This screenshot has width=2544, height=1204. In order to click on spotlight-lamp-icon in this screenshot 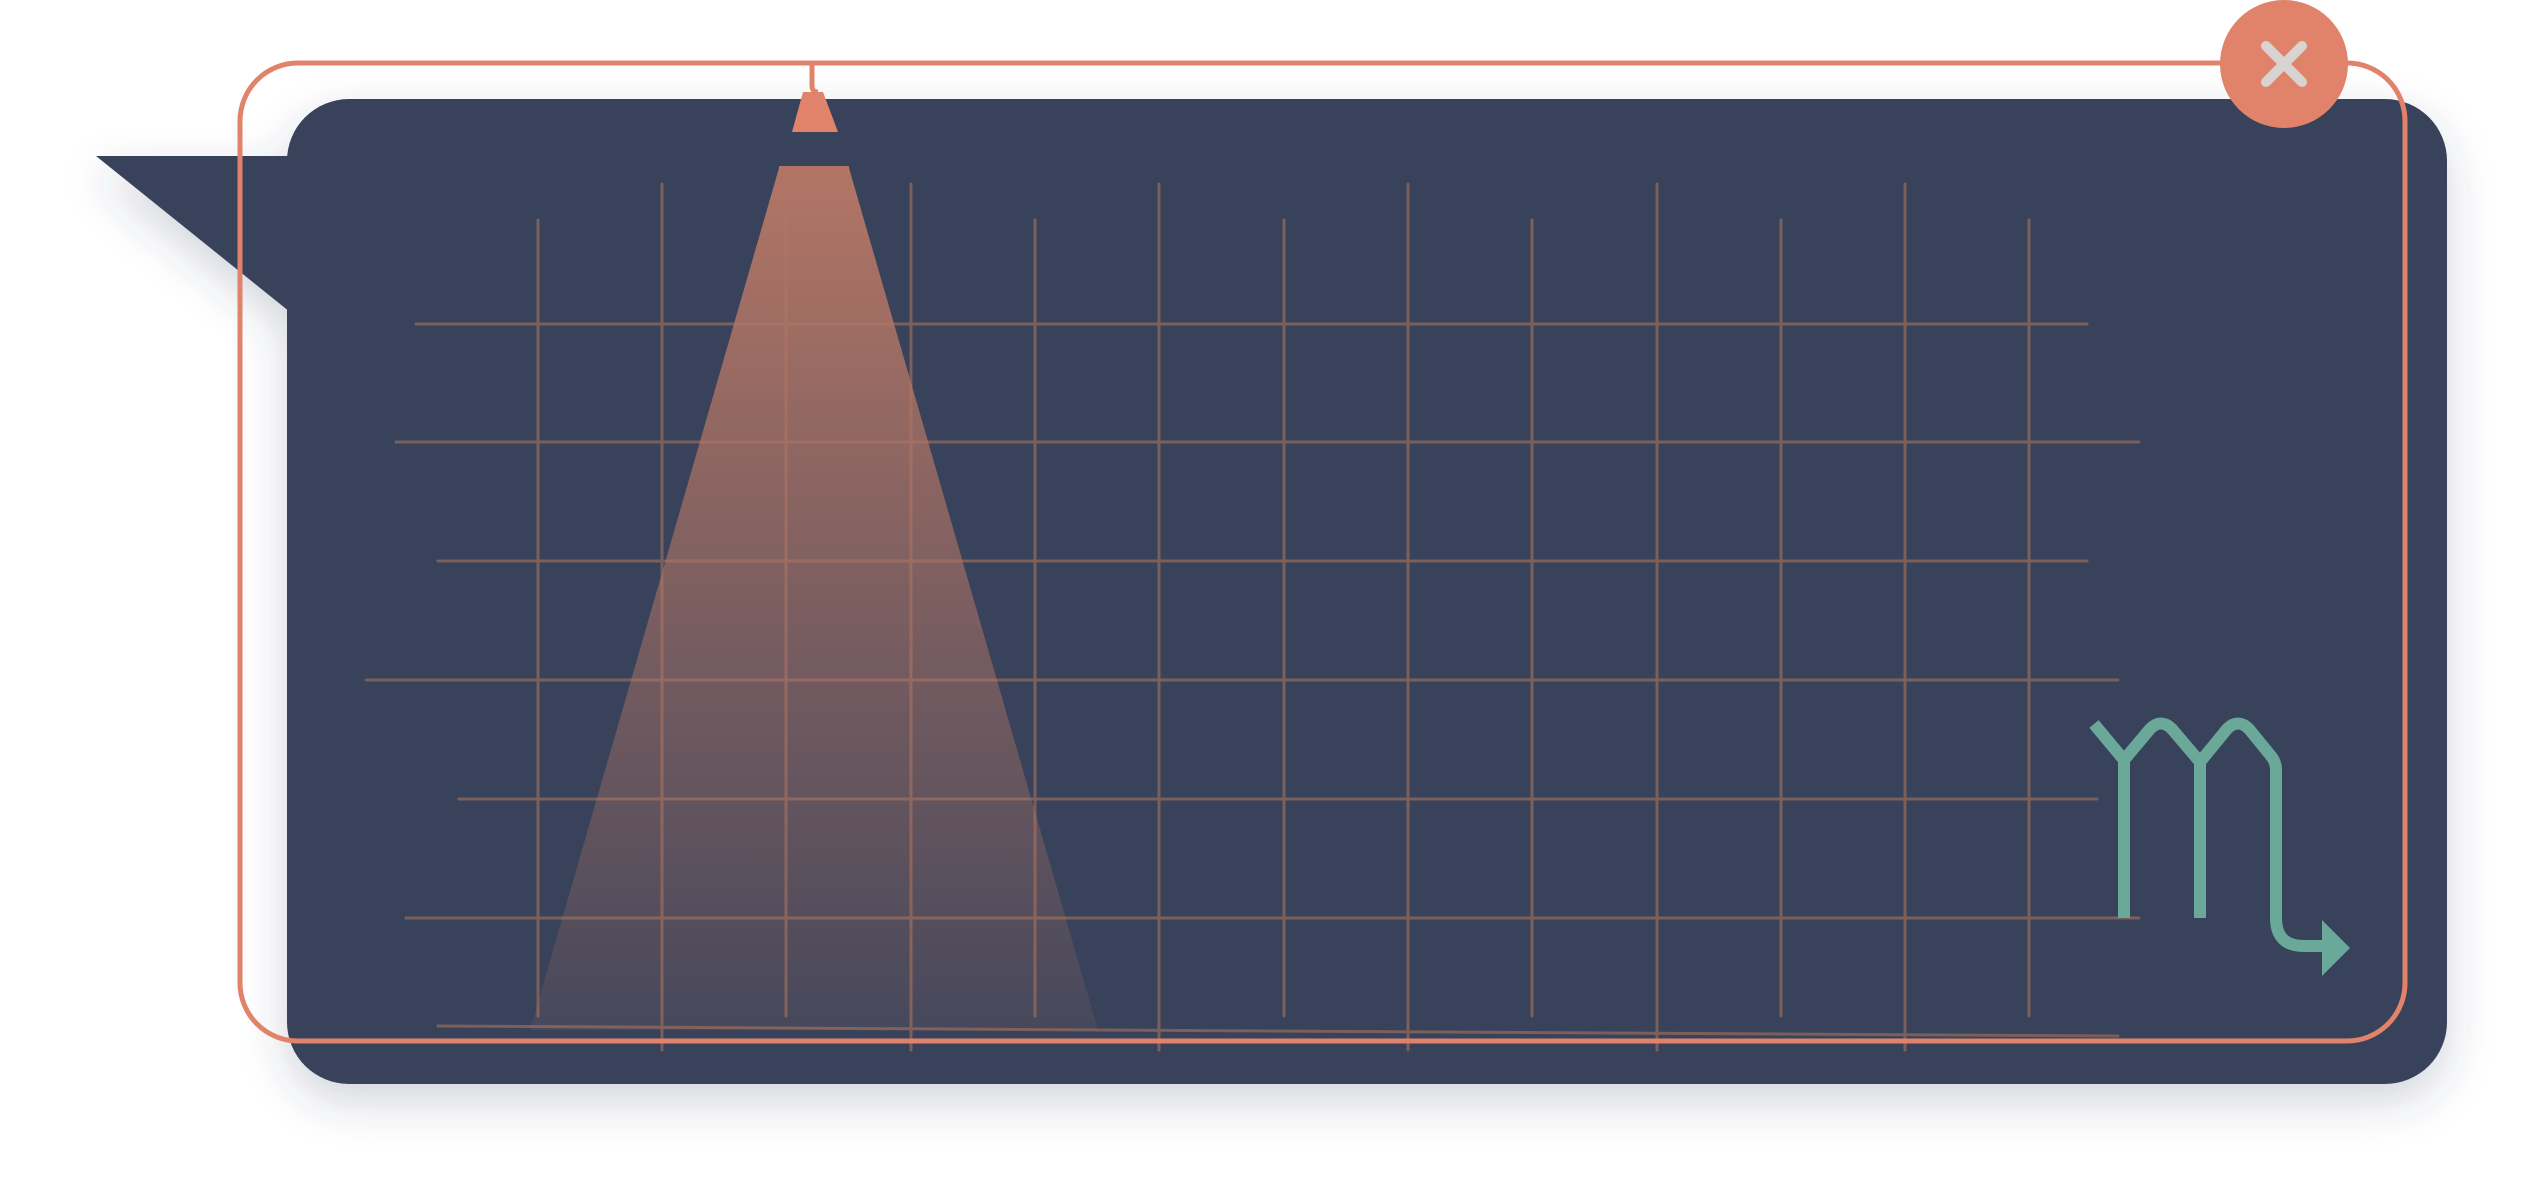, I will do `click(815, 97)`.